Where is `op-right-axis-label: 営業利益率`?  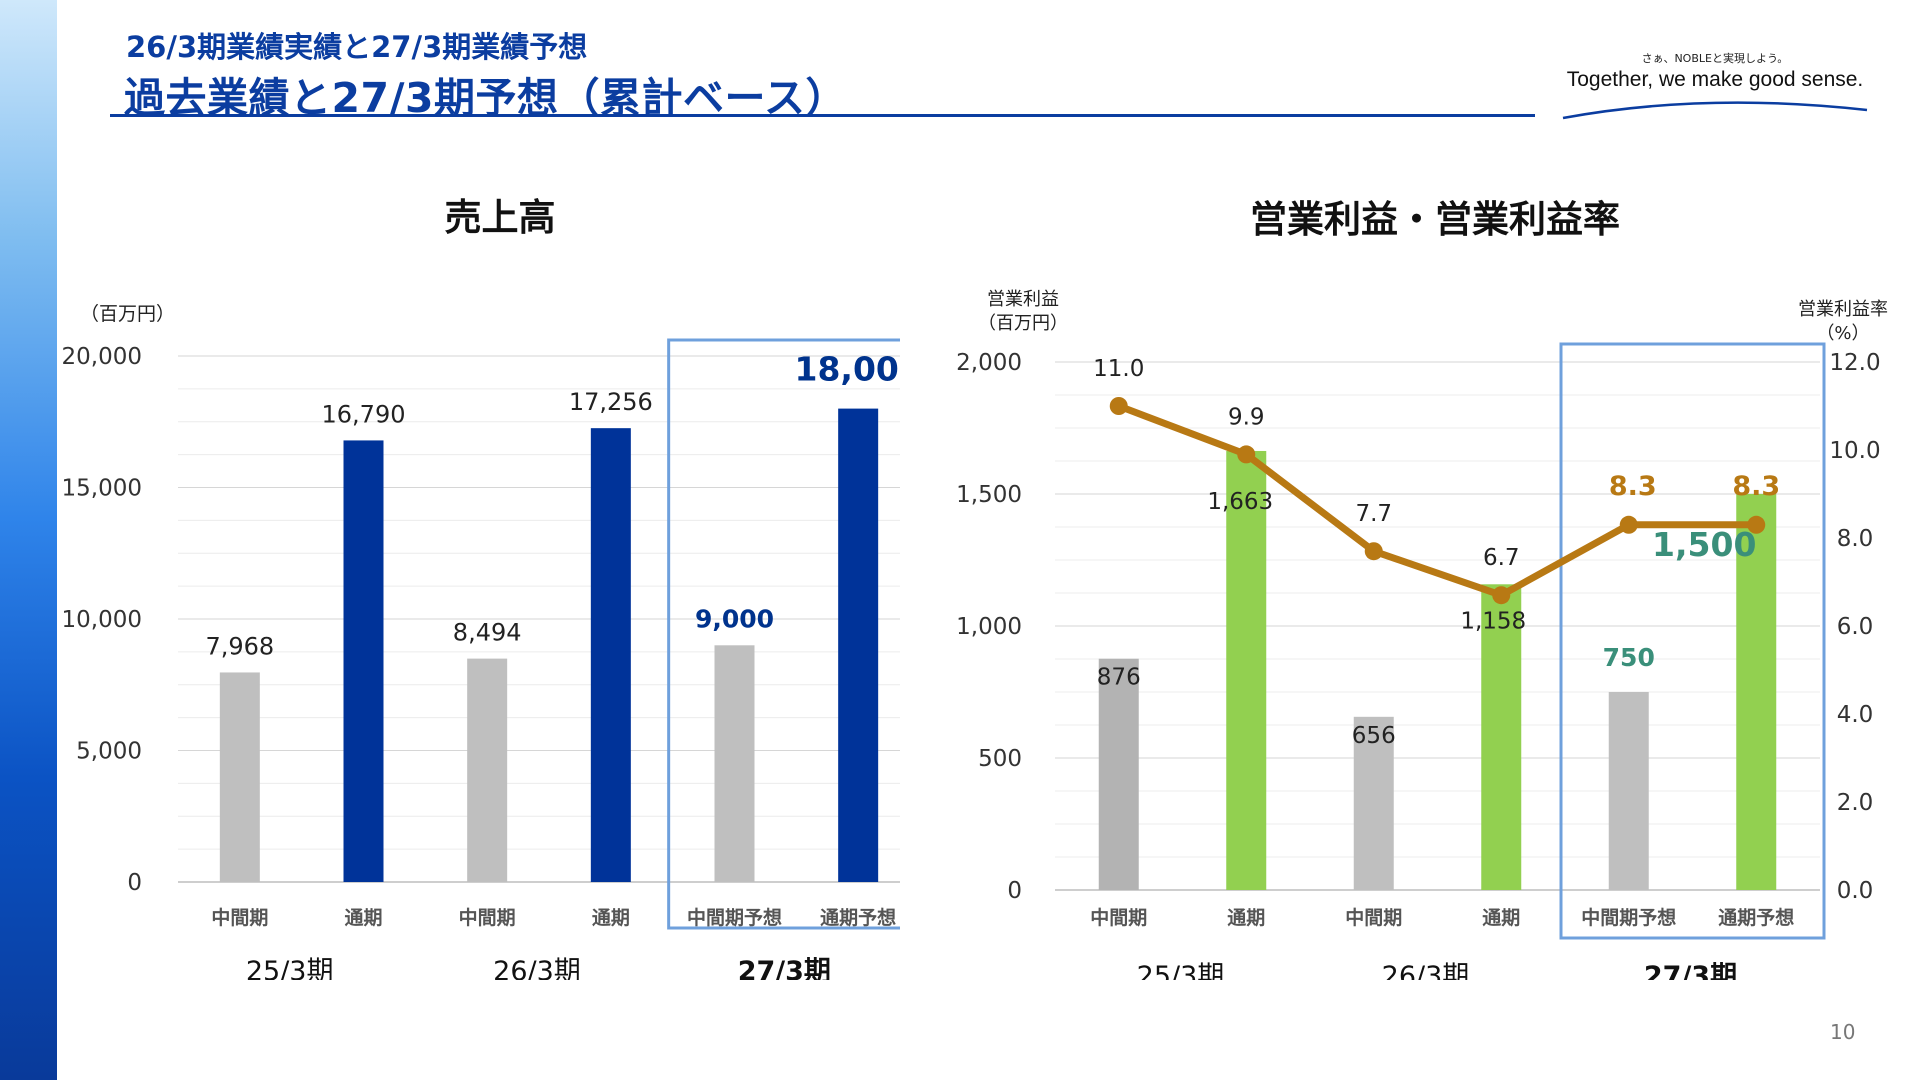 op-right-axis-label: 営業利益率 is located at coordinates (1843, 309).